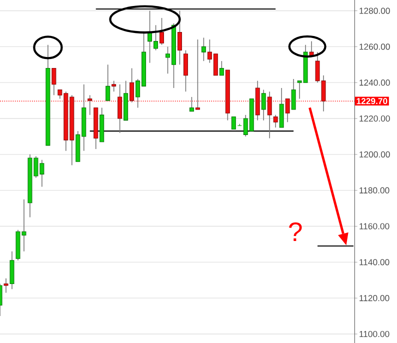 The width and height of the screenshot is (397, 343). What do you see at coordinates (375, 11) in the screenshot?
I see `y-tick-label: 1280.00` at bounding box center [375, 11].